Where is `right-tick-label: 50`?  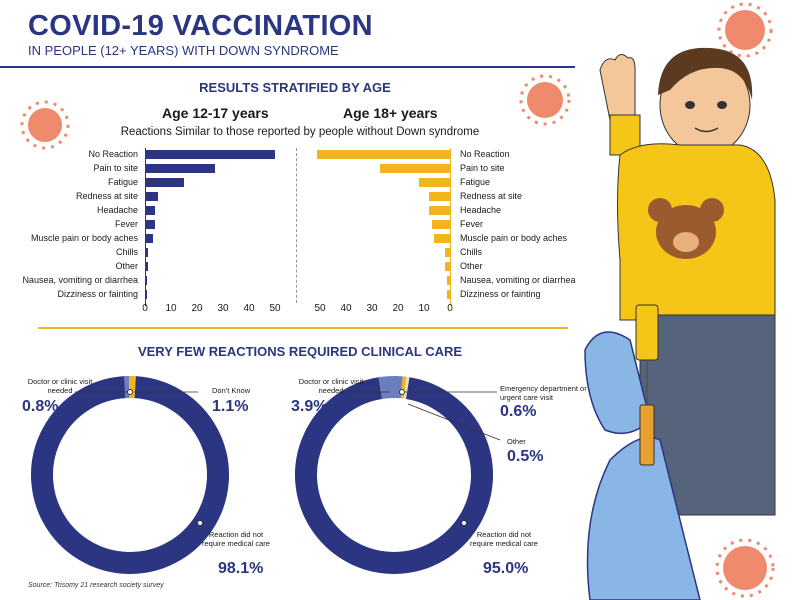 right-tick-label: 50 is located at coordinates (320, 308).